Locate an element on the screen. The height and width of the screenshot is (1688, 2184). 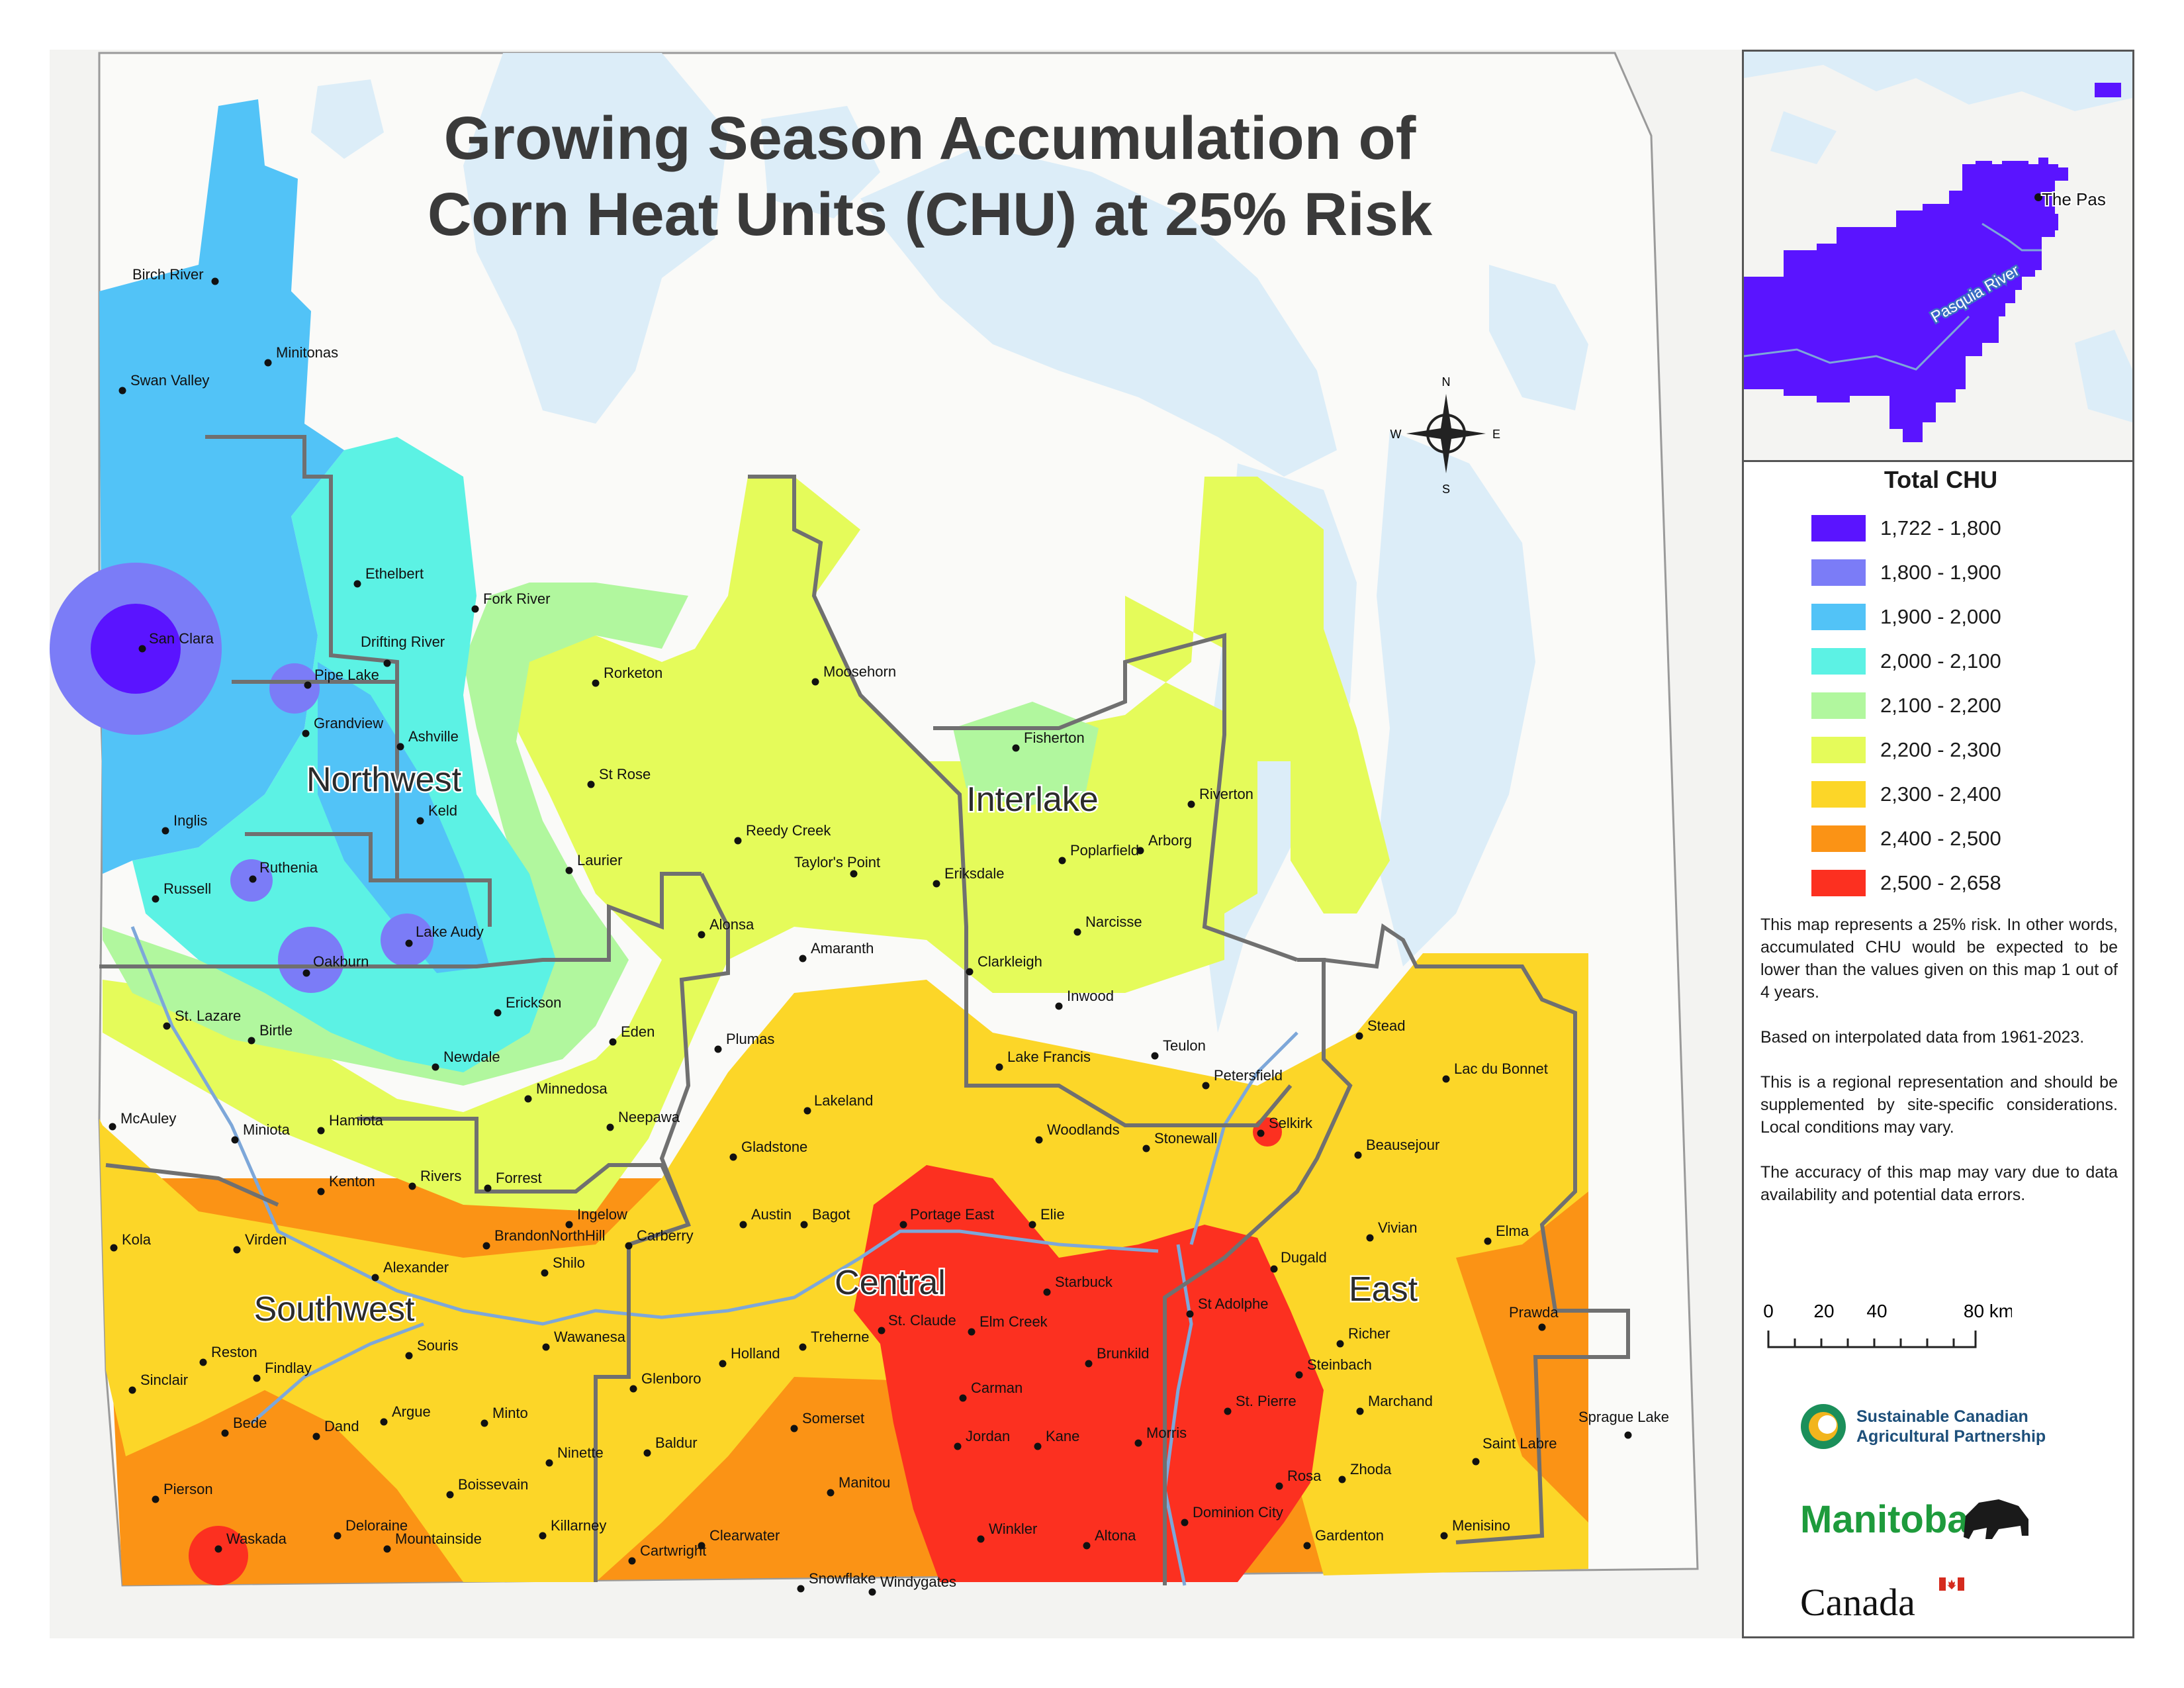
legend-item: 2,200 - 2,300 is located at coordinates (1940, 750).